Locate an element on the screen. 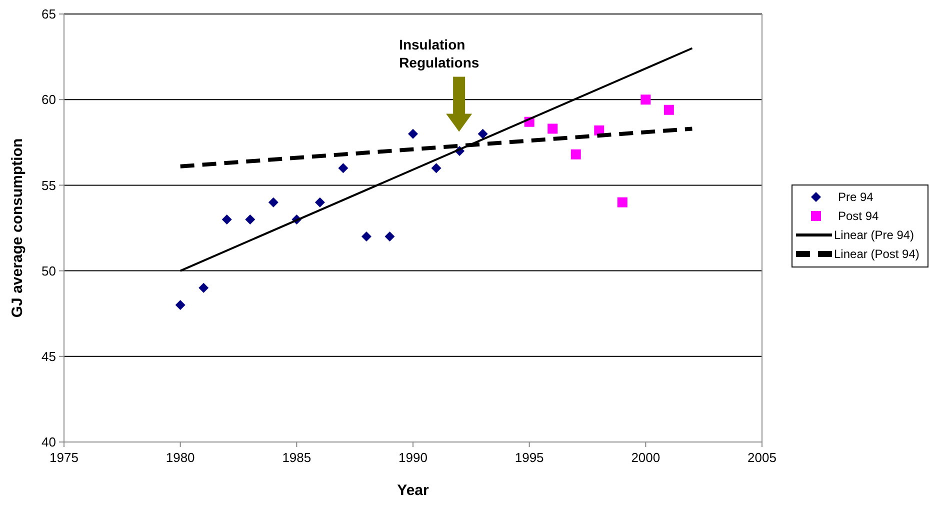 The width and height of the screenshot is (929, 507). legend-label: Pre 94 is located at coordinates (856, 197).